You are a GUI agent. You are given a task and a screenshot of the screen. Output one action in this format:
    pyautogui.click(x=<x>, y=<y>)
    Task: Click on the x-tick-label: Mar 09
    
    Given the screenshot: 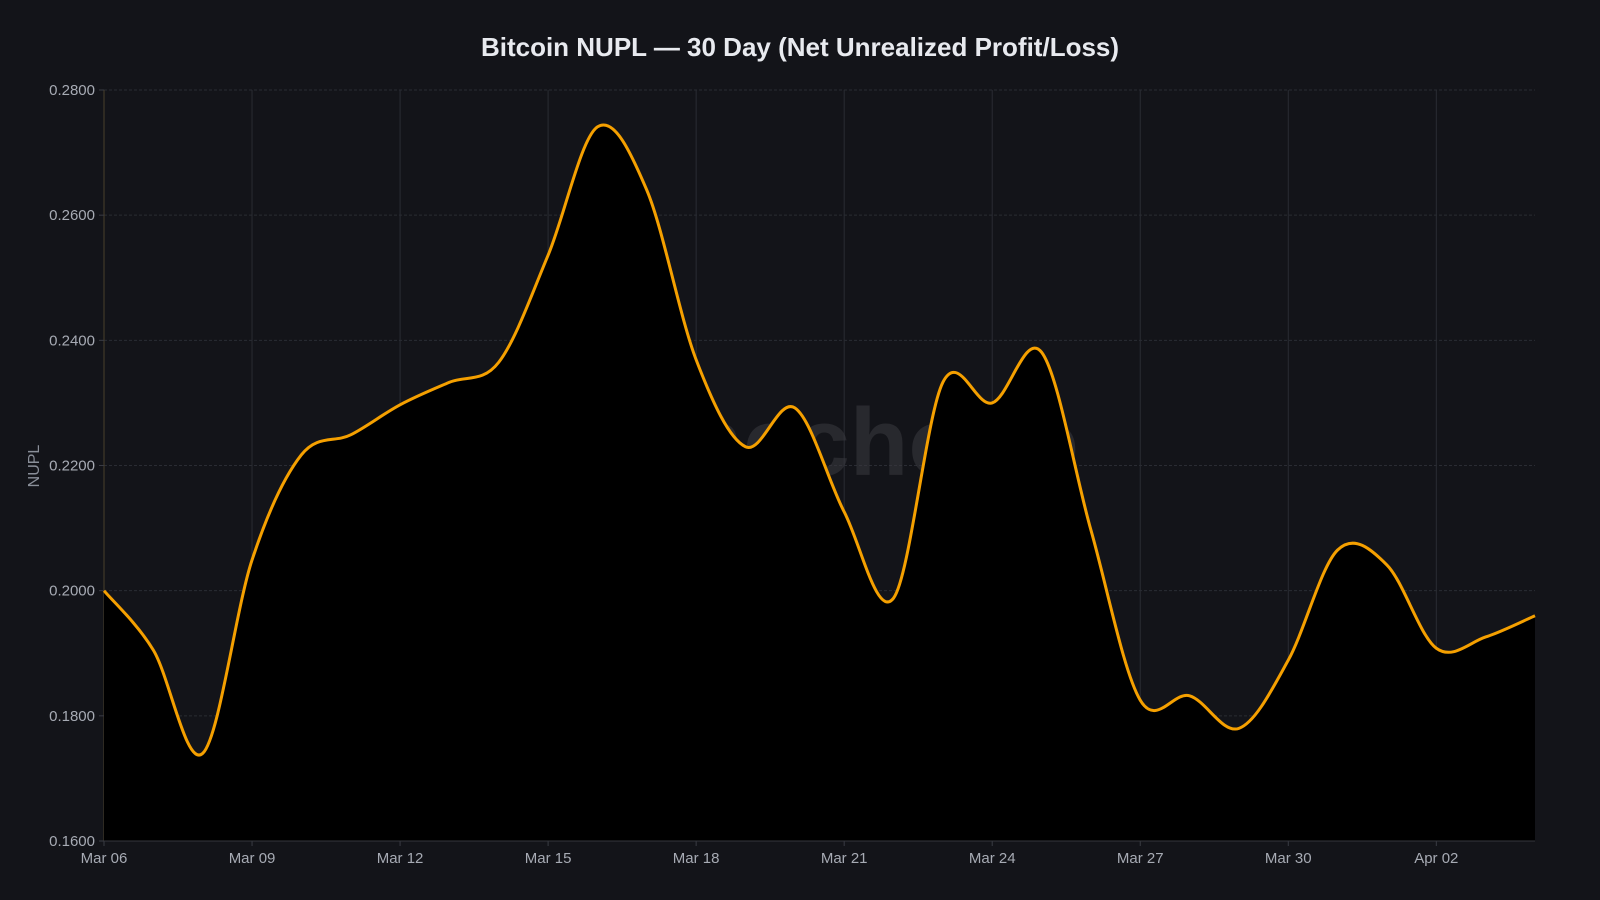 What is the action you would take?
    pyautogui.click(x=252, y=858)
    